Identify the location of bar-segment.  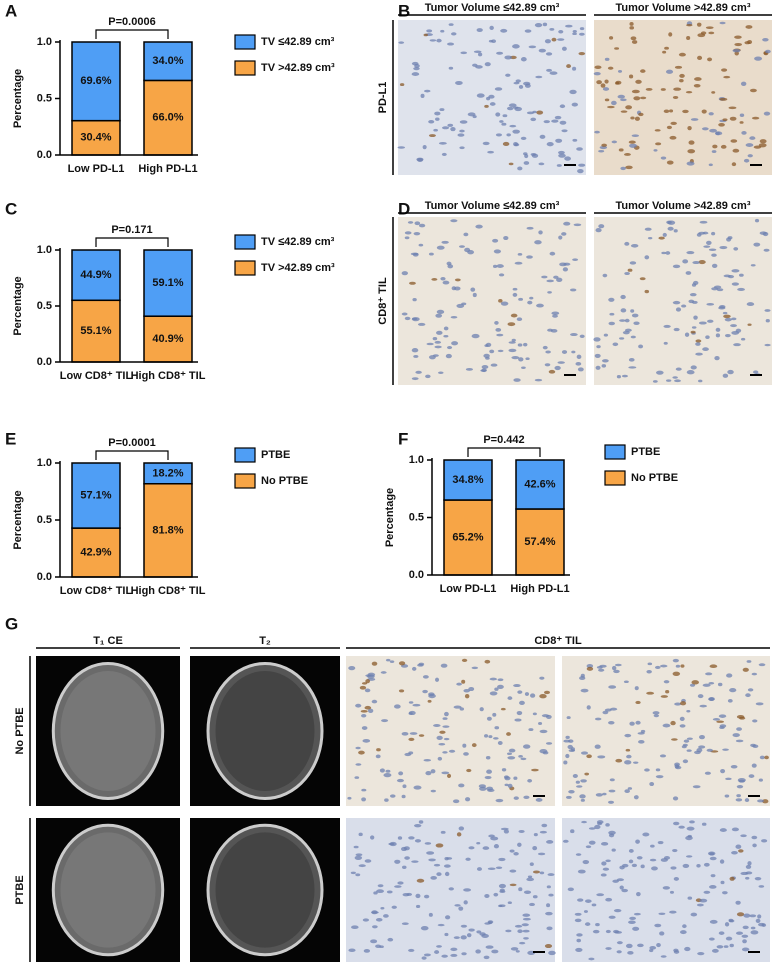
(168, 283).